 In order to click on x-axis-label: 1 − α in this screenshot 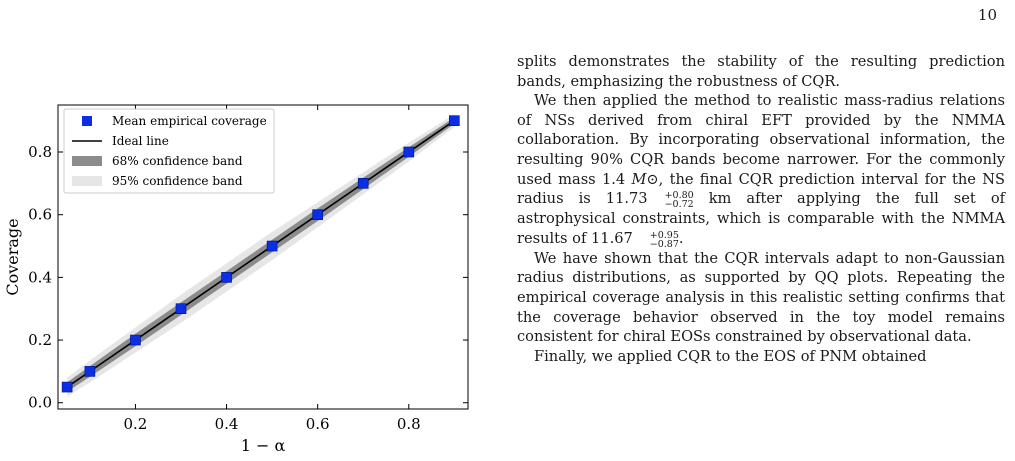, I will do `click(263, 445)`.